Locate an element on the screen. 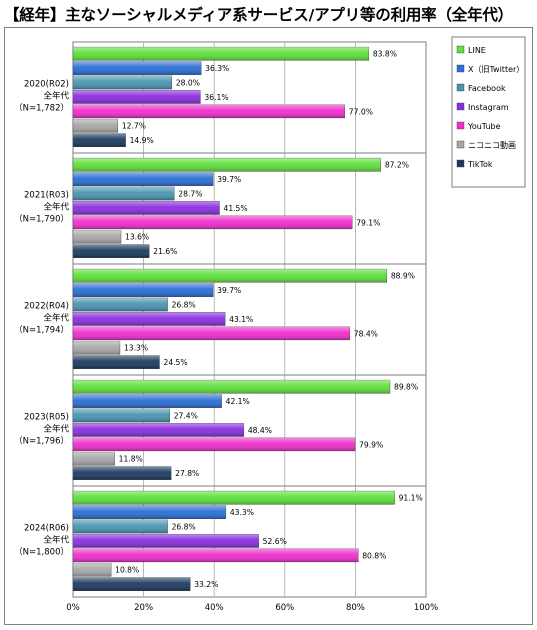 Image resolution: width=537 pixels, height=630 pixels. data-label: 41.5% is located at coordinates (235, 208).